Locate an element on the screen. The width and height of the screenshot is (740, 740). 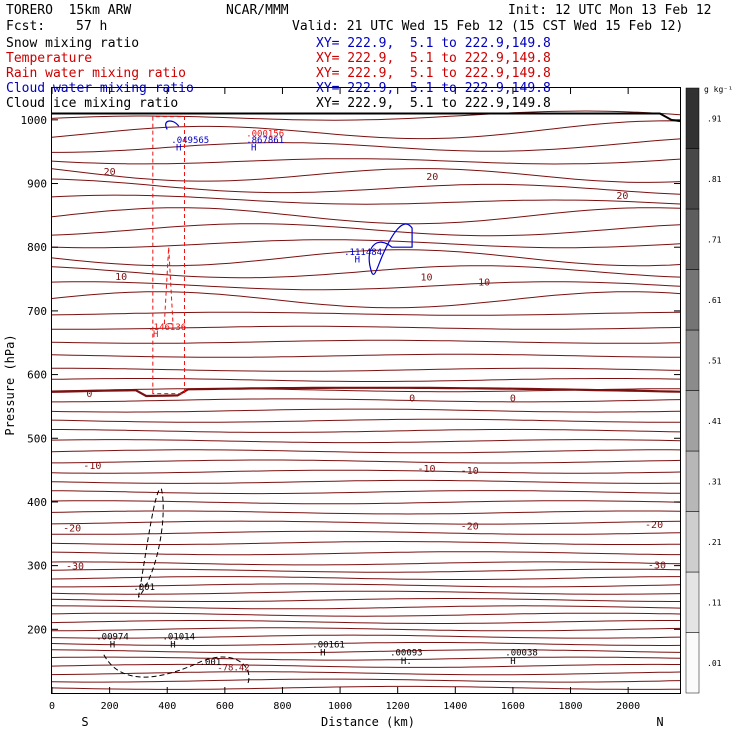
colorbar-label: .41 is located at coordinates (714, 421).